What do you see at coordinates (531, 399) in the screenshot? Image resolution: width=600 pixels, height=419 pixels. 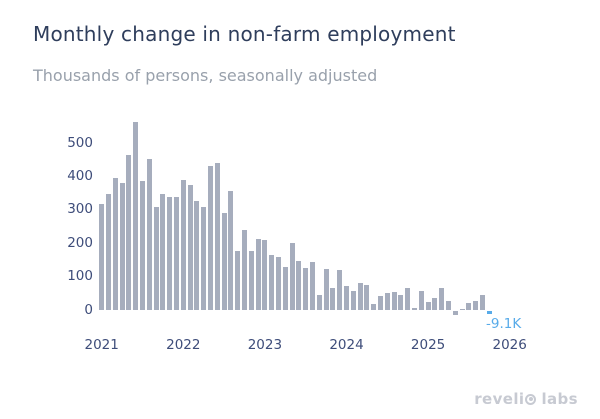 I see `logo-o-icon` at bounding box center [531, 399].